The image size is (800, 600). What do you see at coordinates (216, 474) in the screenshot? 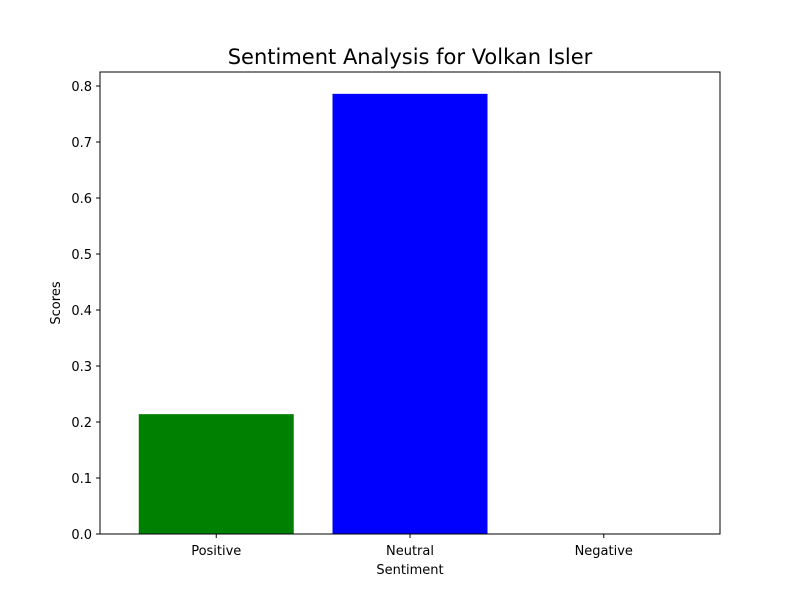
I see `bar-positive` at bounding box center [216, 474].